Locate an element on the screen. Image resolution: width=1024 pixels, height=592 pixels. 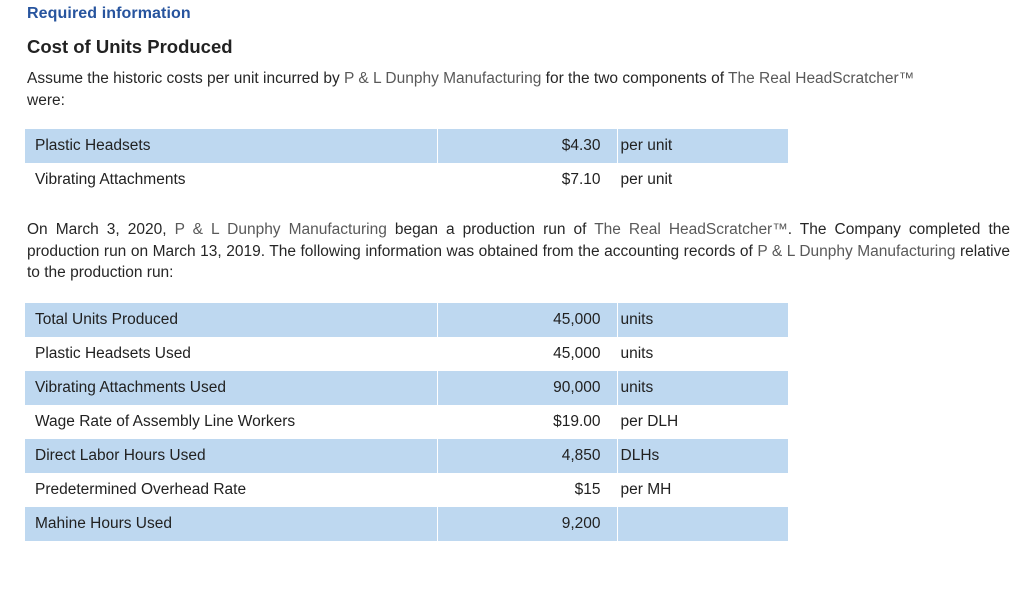
table-row: Plastic Headsets $4.30 per unit is located at coordinates (406, 146).